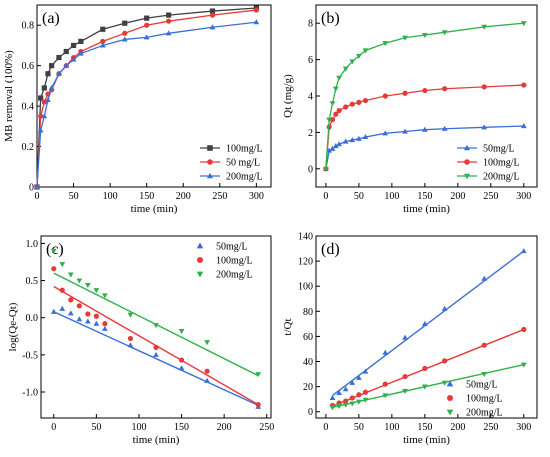  Describe the element at coordinates (426, 209) in the screenshot. I see `x-axis-title: time (min)` at that location.